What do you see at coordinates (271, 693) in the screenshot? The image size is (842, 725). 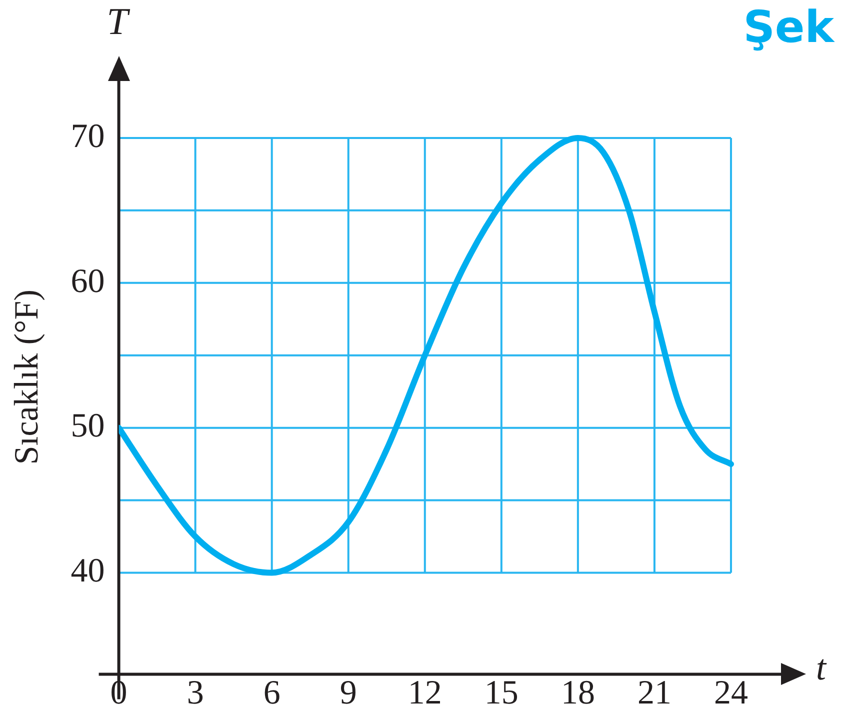 I see `x-tick-label: 6` at bounding box center [271, 693].